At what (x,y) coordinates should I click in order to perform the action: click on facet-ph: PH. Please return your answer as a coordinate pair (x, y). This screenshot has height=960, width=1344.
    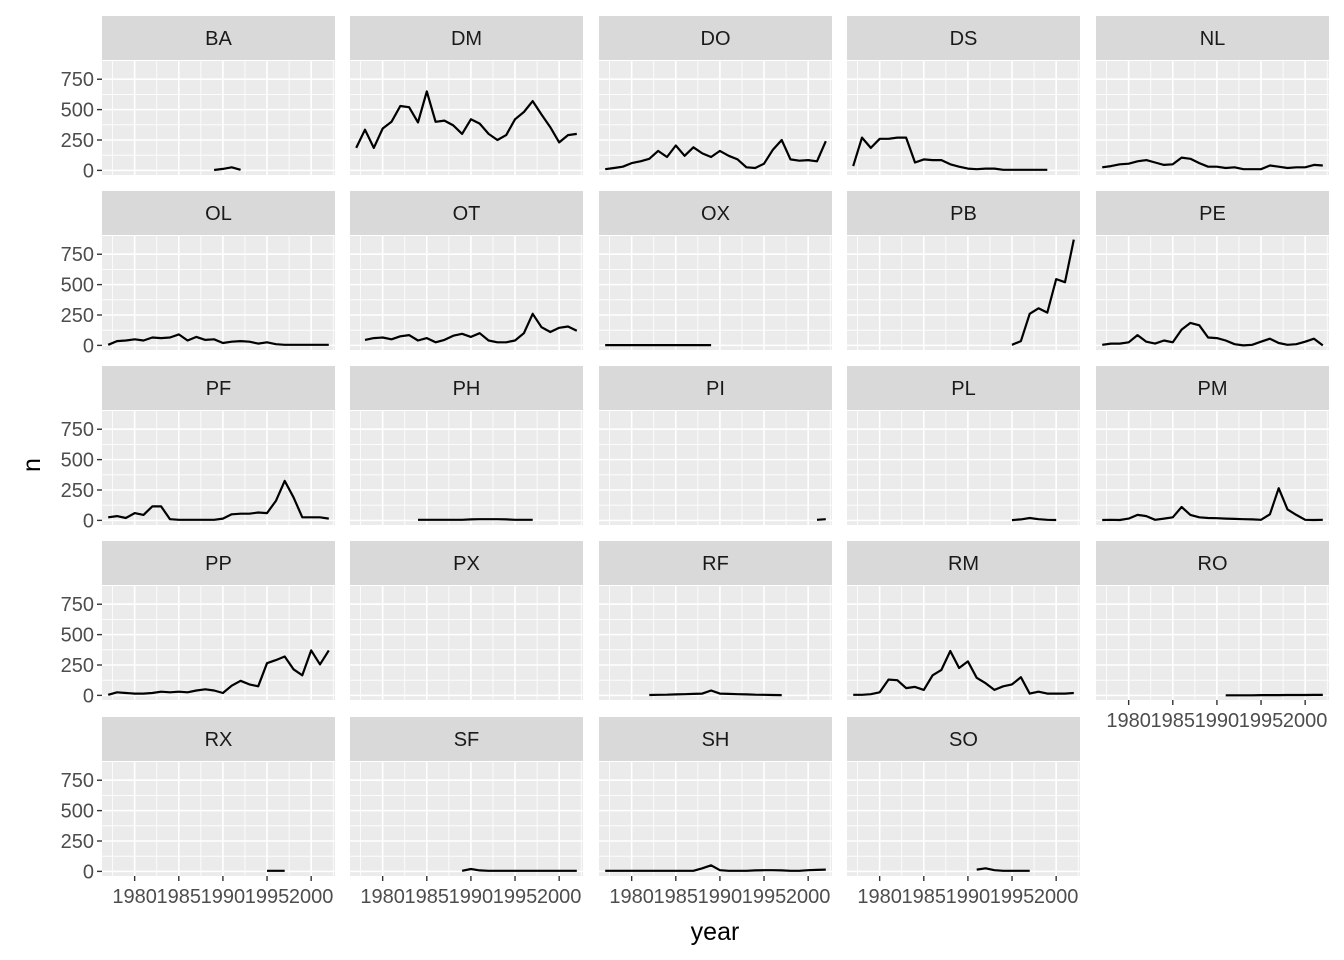
    Looking at the image, I should click on (466, 445).